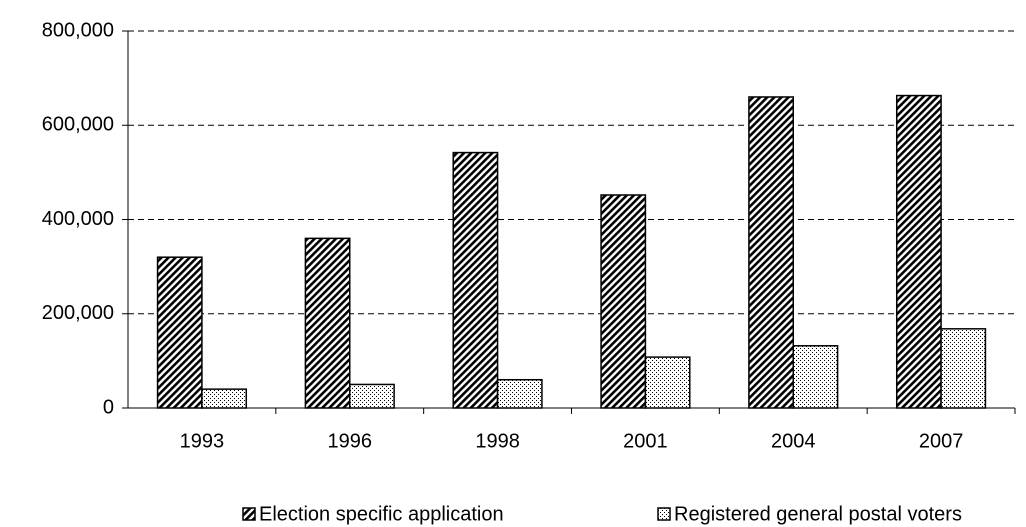 The image size is (1026, 527). Describe the element at coordinates (645, 441) in the screenshot. I see `x-tick-label: 2001` at that location.